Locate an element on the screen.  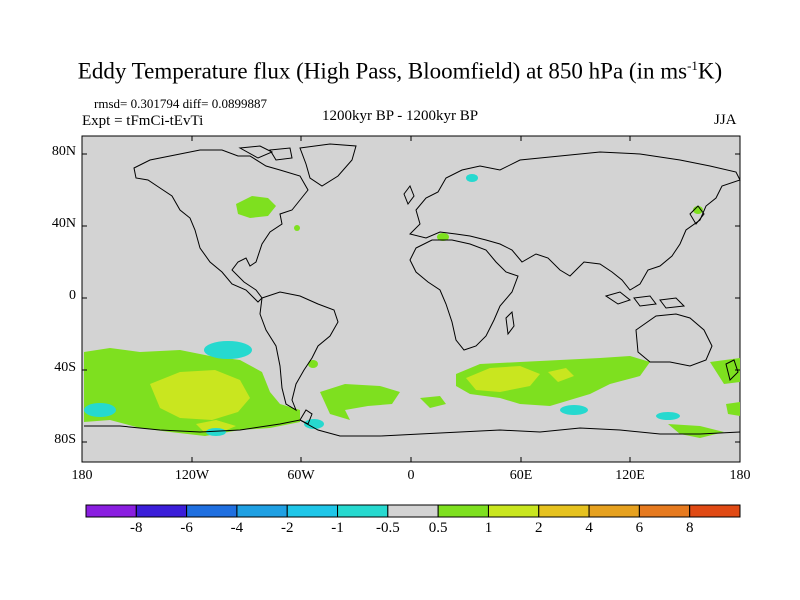
coast-africa is located at coordinates (464, 295).